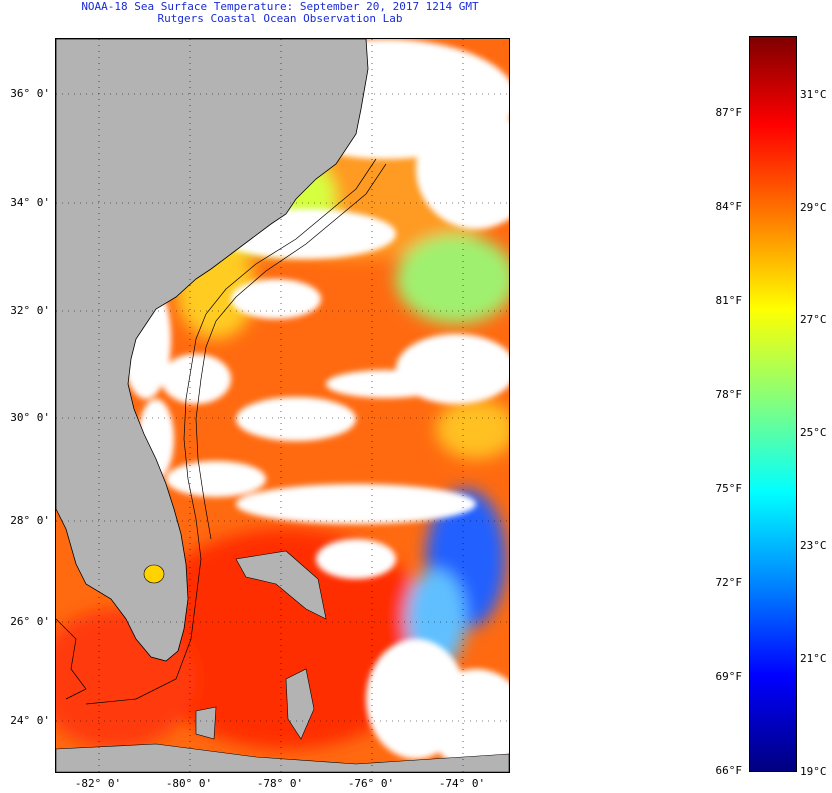 The height and width of the screenshot is (793, 832). What do you see at coordinates (729, 488) in the screenshot?
I see `colorbar-f-75: 75°F` at bounding box center [729, 488].